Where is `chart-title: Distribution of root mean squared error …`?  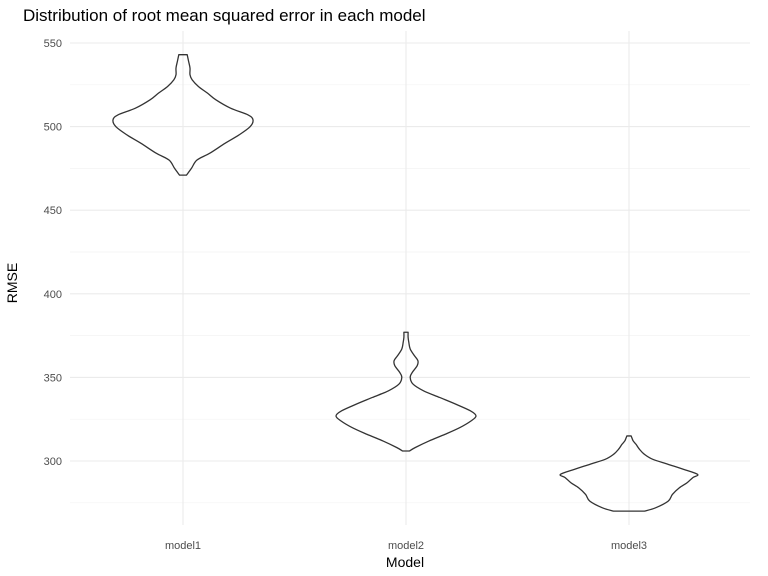 chart-title: Distribution of root mean squared error … is located at coordinates (224, 15).